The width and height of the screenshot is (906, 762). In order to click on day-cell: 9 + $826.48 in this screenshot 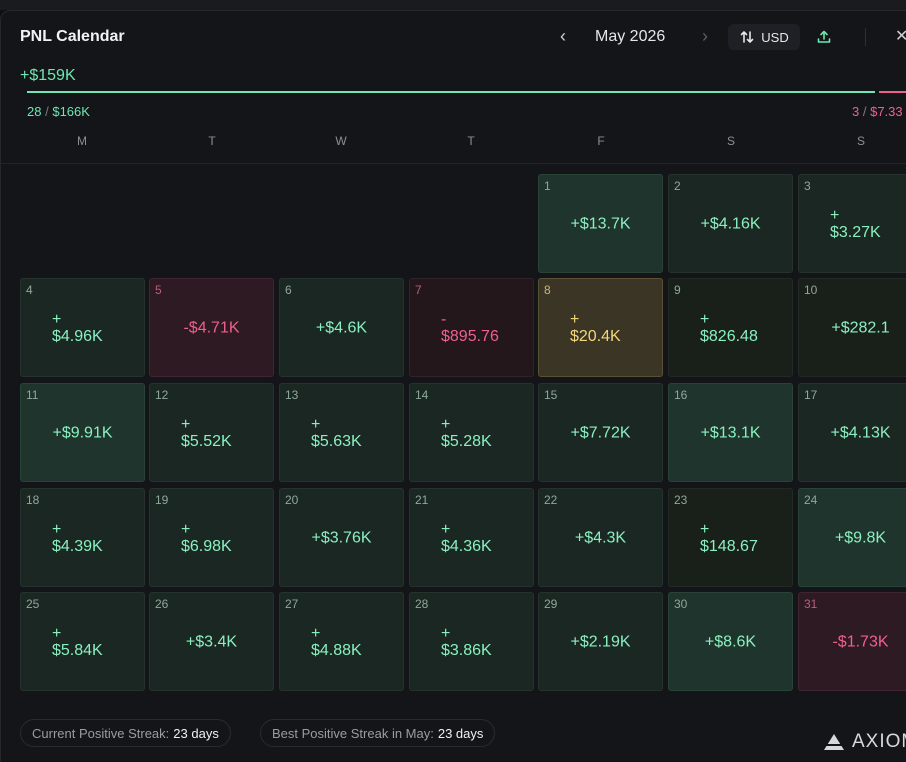, I will do `click(730, 327)`.